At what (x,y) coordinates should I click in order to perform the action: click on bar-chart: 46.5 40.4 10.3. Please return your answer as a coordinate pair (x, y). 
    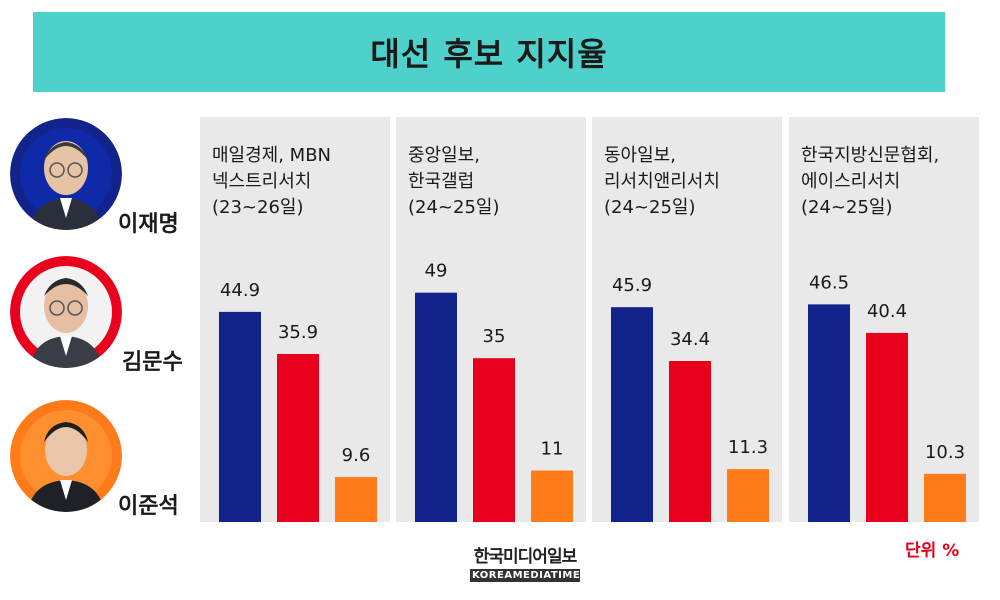
    Looking at the image, I should click on (887, 397).